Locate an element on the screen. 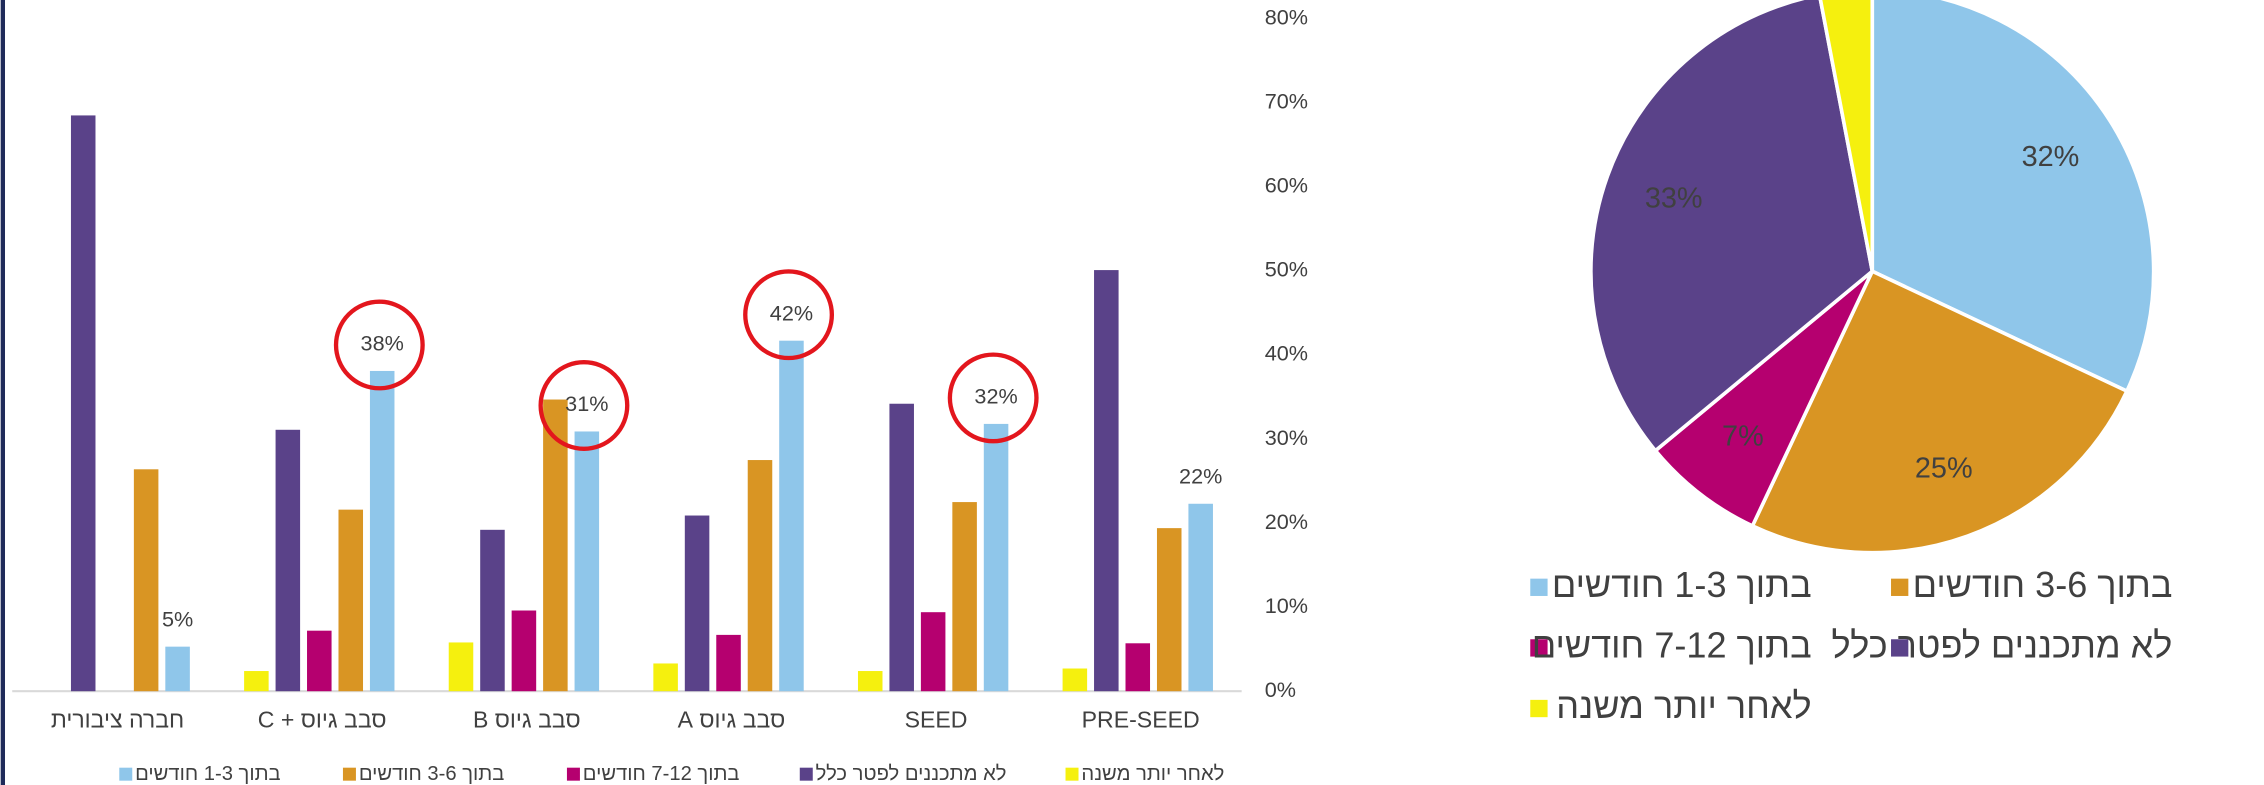 The image size is (2264, 785). y-tick-label: 40% is located at coordinates (1286, 353).